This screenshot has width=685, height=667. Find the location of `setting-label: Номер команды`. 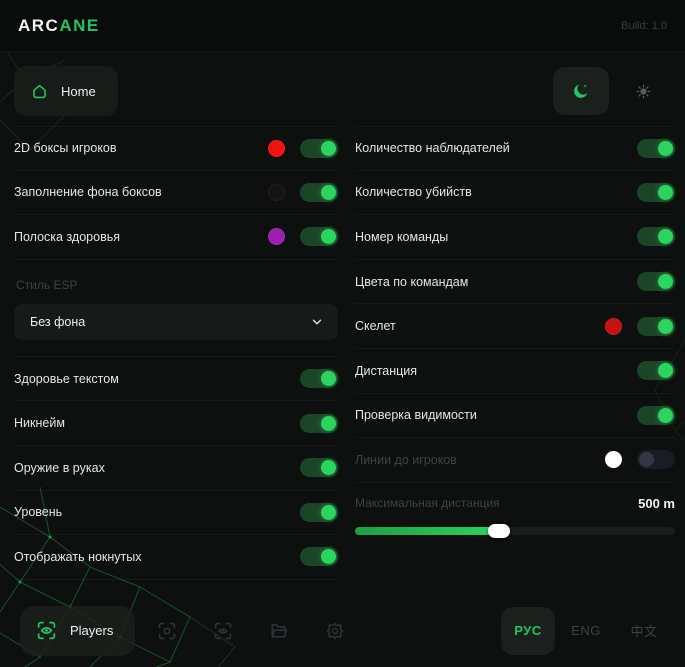

setting-label: Номер команды is located at coordinates (402, 236).